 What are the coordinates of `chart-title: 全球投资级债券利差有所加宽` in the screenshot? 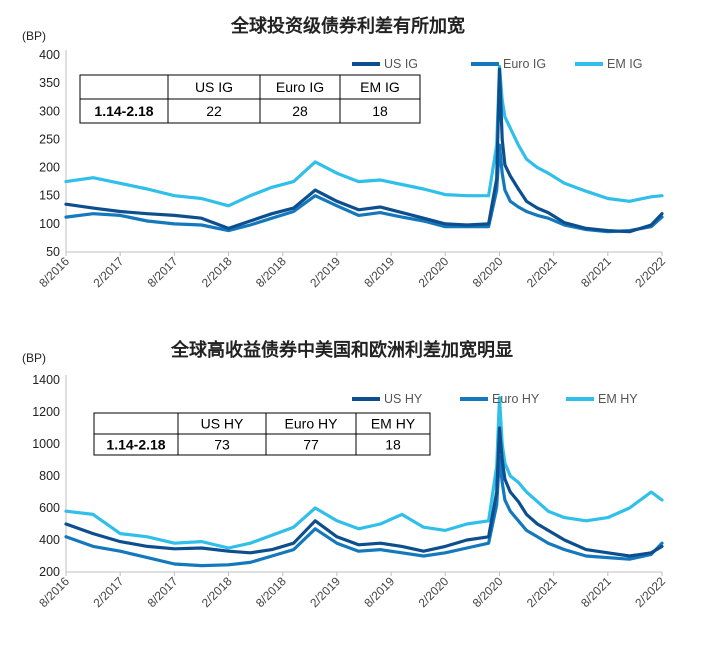 It's located at (347, 25).